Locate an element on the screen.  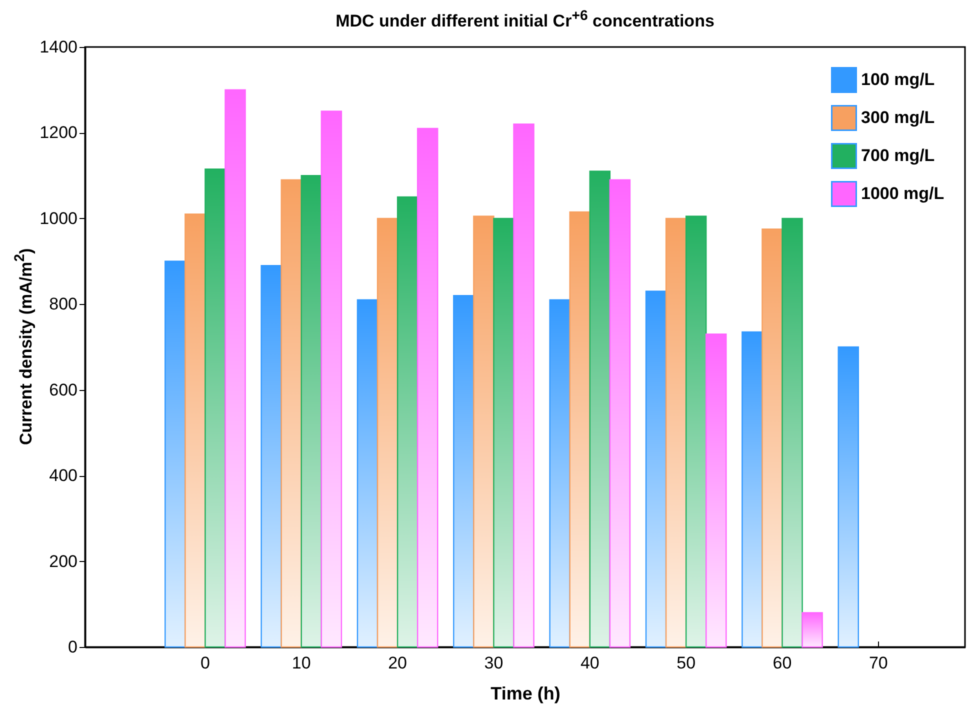
x-tick-label: 40 is located at coordinates (590, 663).